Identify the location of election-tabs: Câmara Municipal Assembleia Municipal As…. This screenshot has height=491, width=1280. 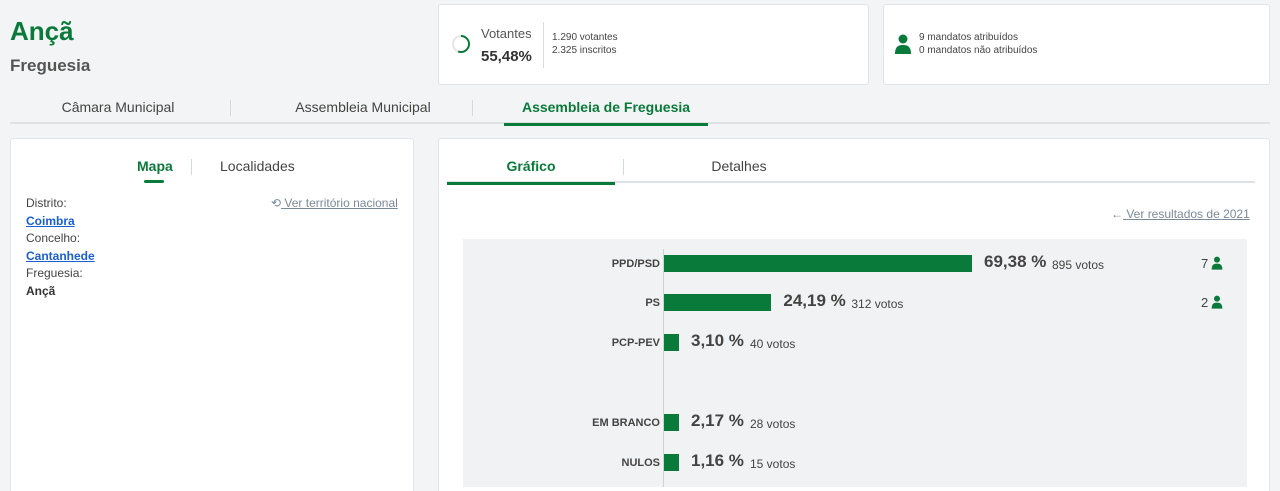
(640, 111).